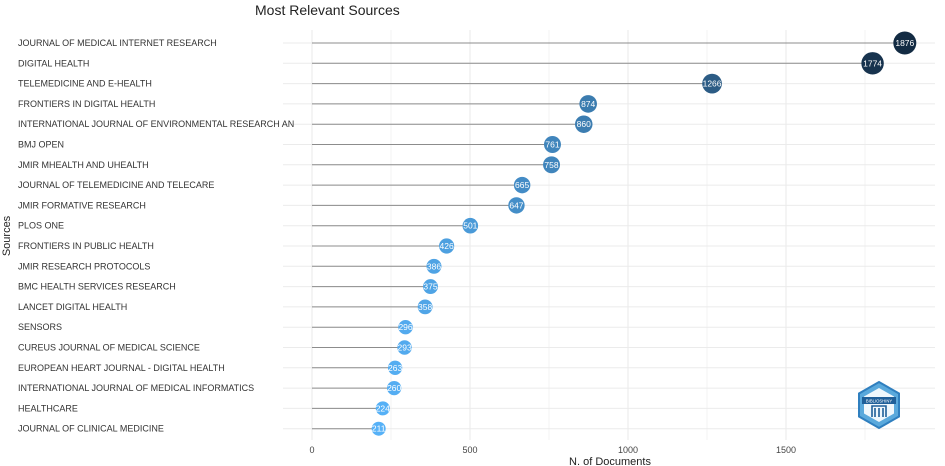  What do you see at coordinates (83, 165) in the screenshot?
I see `category-label: JMIR MHEALTH AND UHEALTH` at bounding box center [83, 165].